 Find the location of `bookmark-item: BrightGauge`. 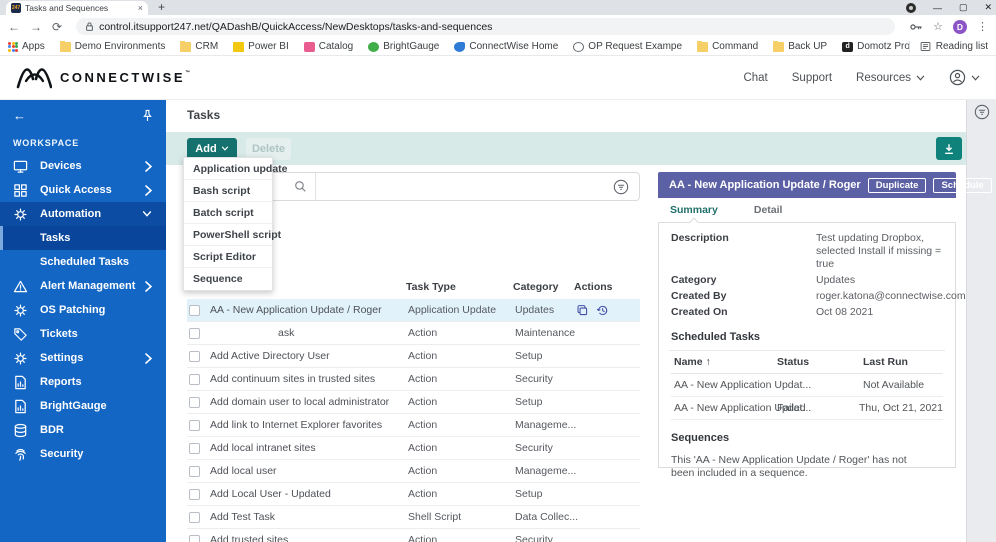

bookmark-item: BrightGauge is located at coordinates (403, 46).